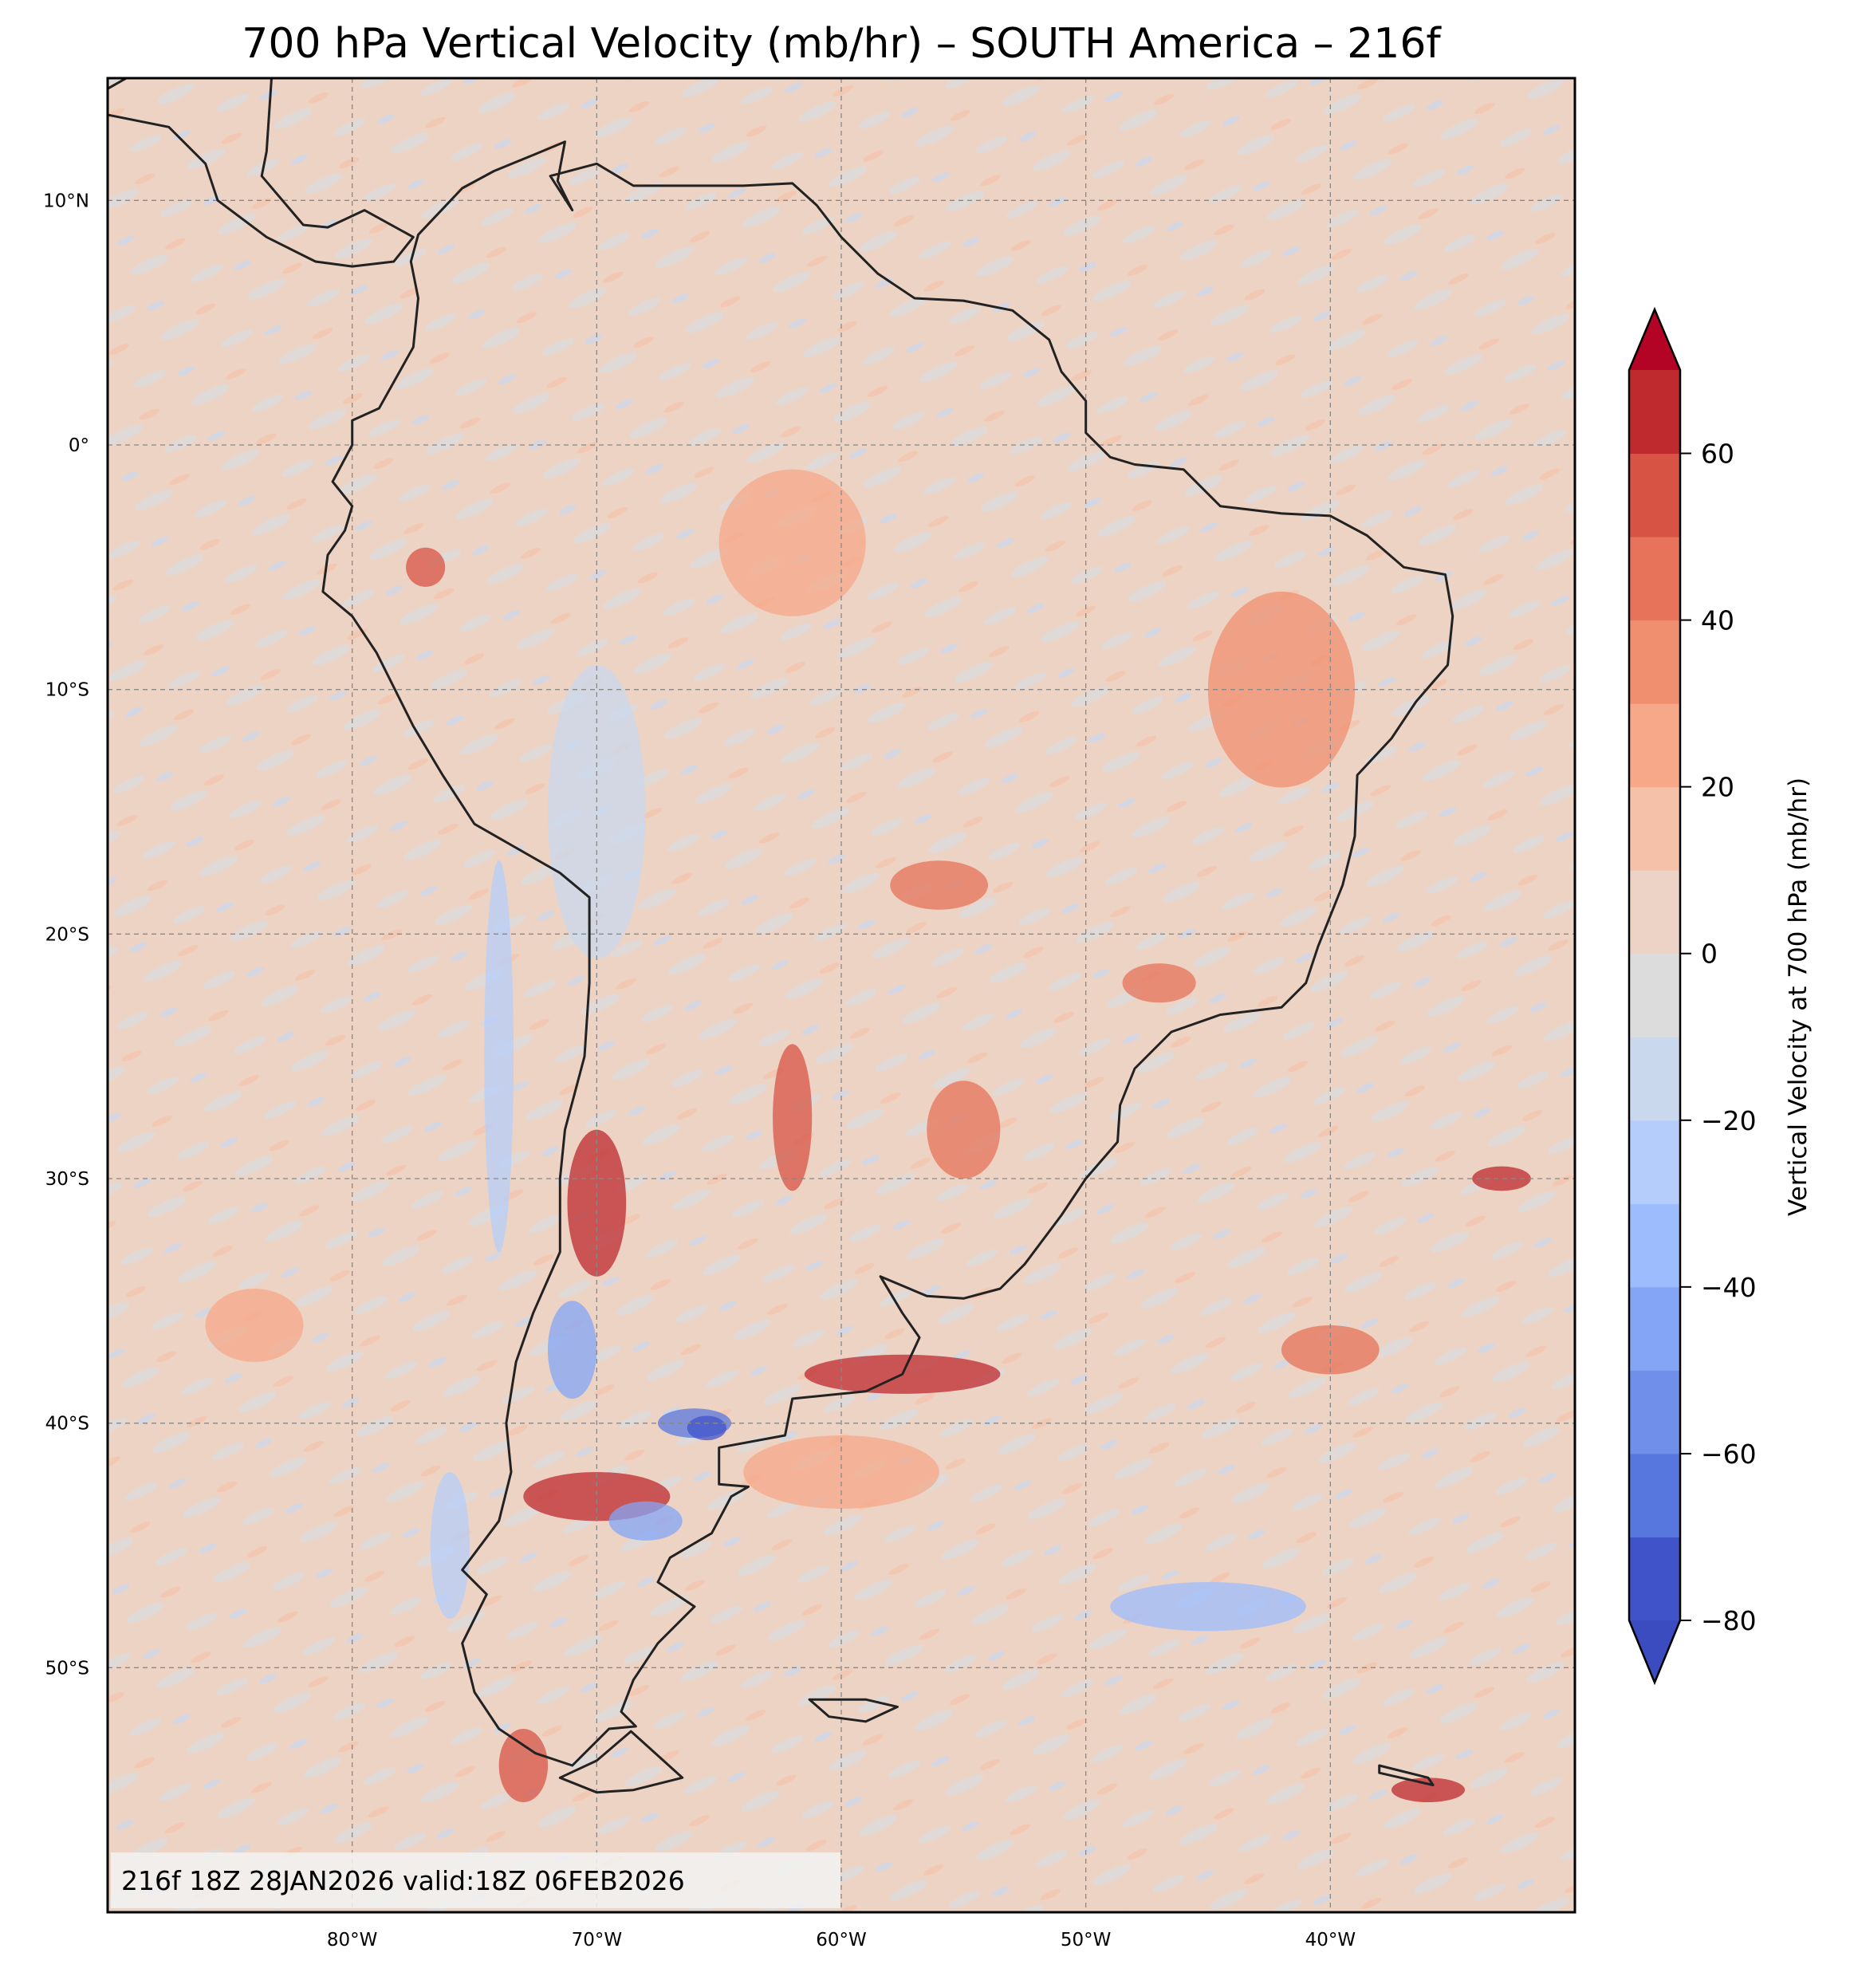 This screenshot has width=1850, height=1988. I want to click on timestamp-box: 216f 18Z 28JAN2026 valid:18Z 06FEB2026, so click(476, 1880).